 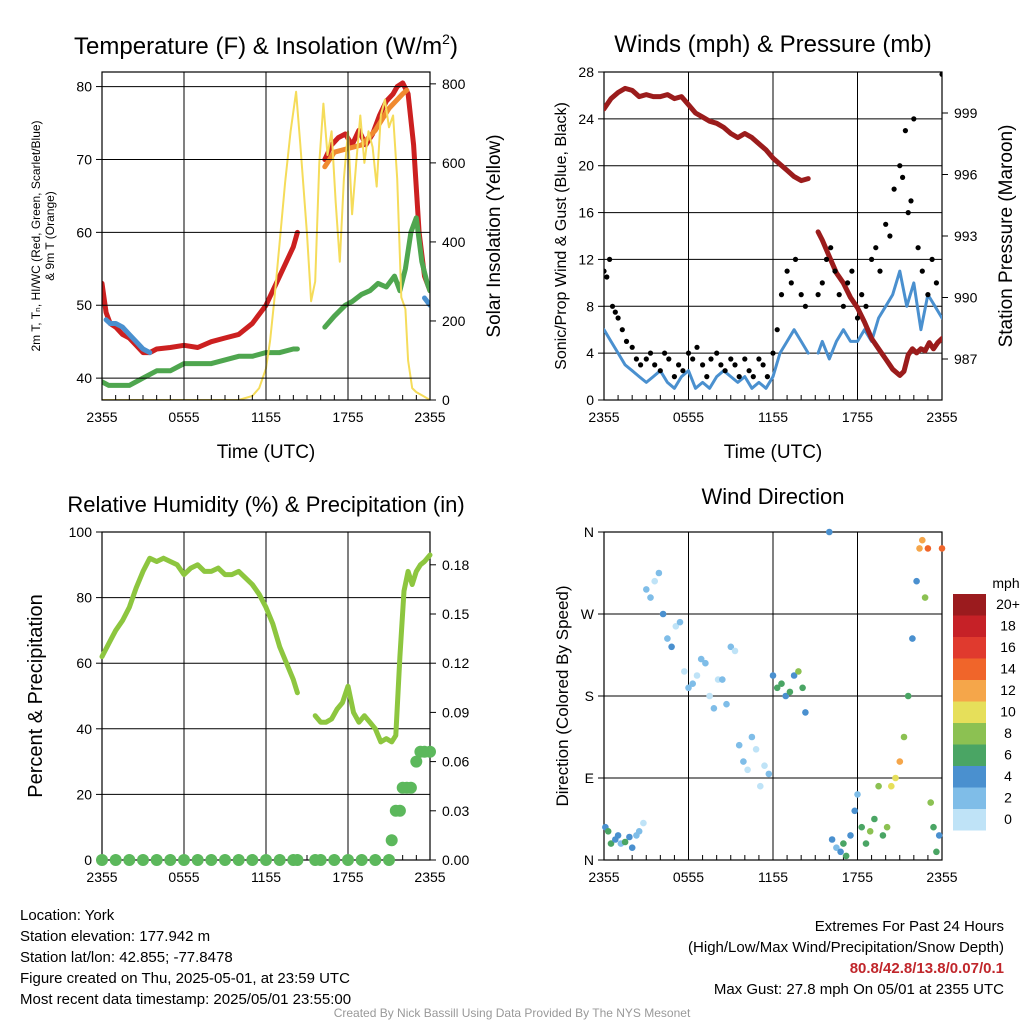 I want to click on winds-y2tick-label: 993, so click(x=966, y=236).